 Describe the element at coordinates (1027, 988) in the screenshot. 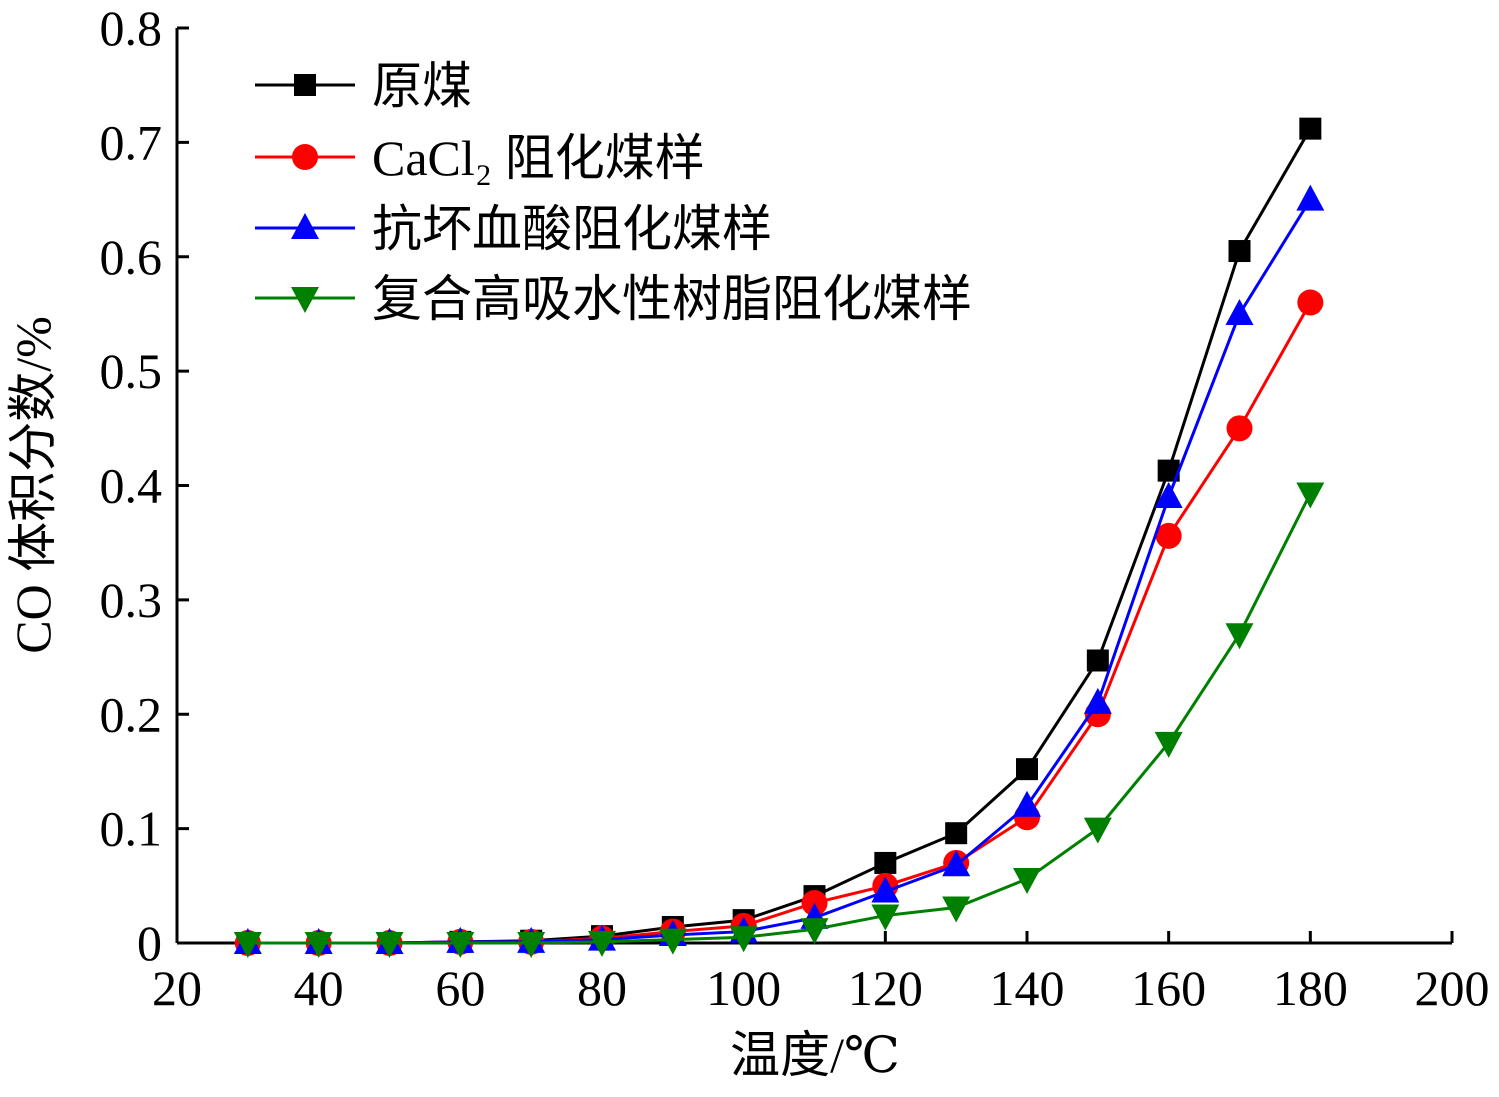

I see `x-tick-label: 140` at that location.